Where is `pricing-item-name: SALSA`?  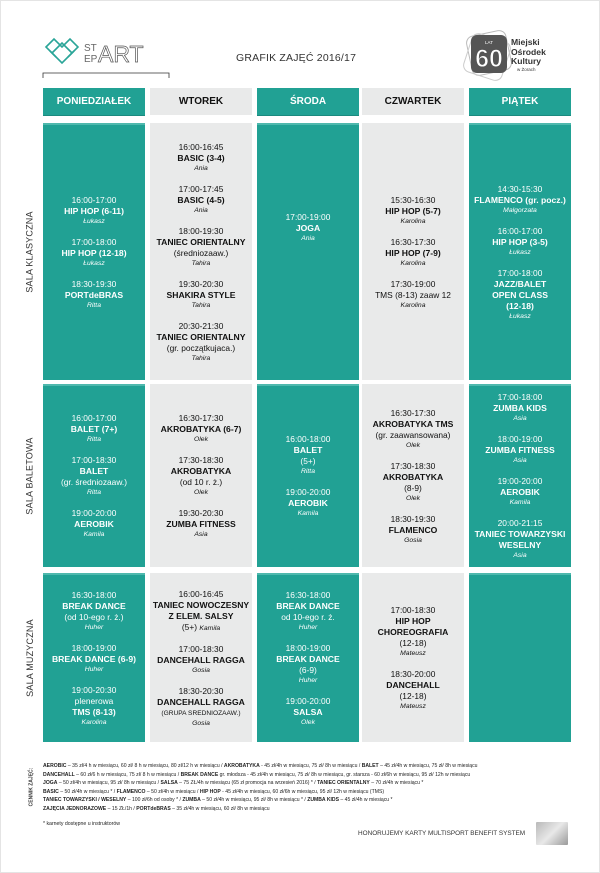
pricing-item-name: SALSA is located at coordinates (169, 783).